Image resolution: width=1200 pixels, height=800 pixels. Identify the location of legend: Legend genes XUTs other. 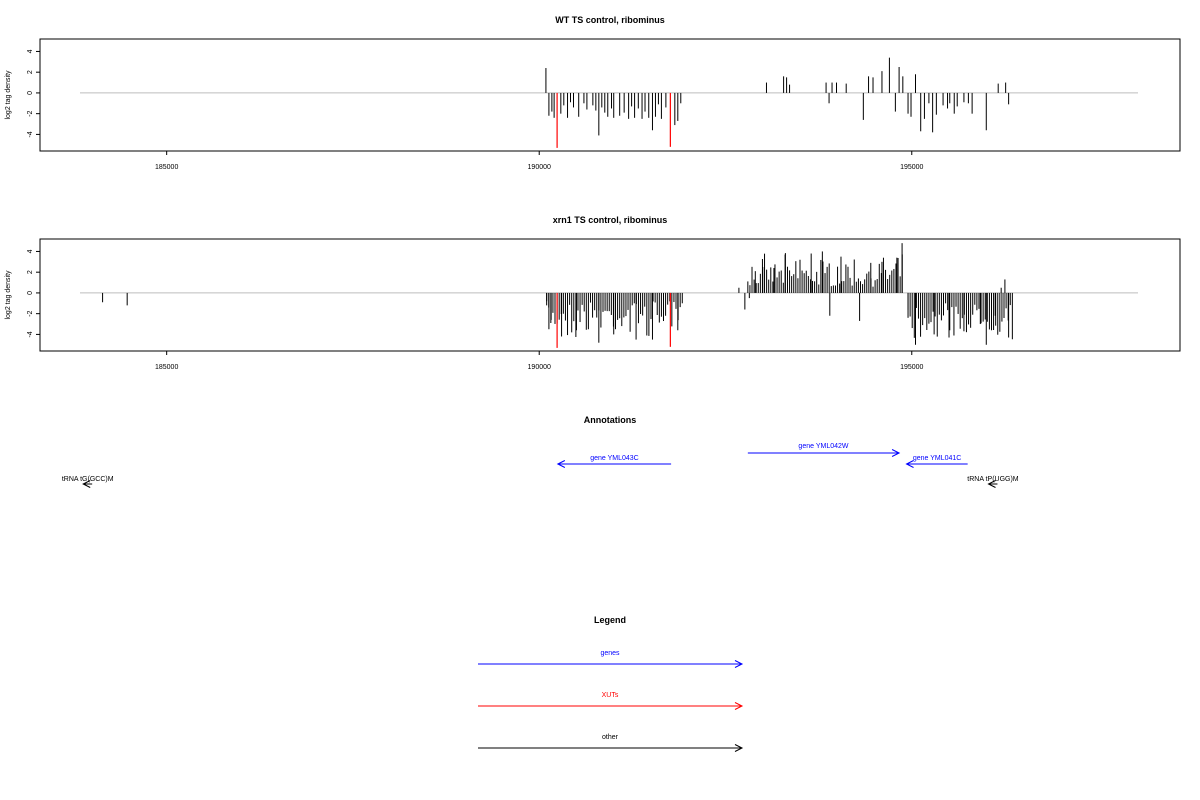
(611, 683).